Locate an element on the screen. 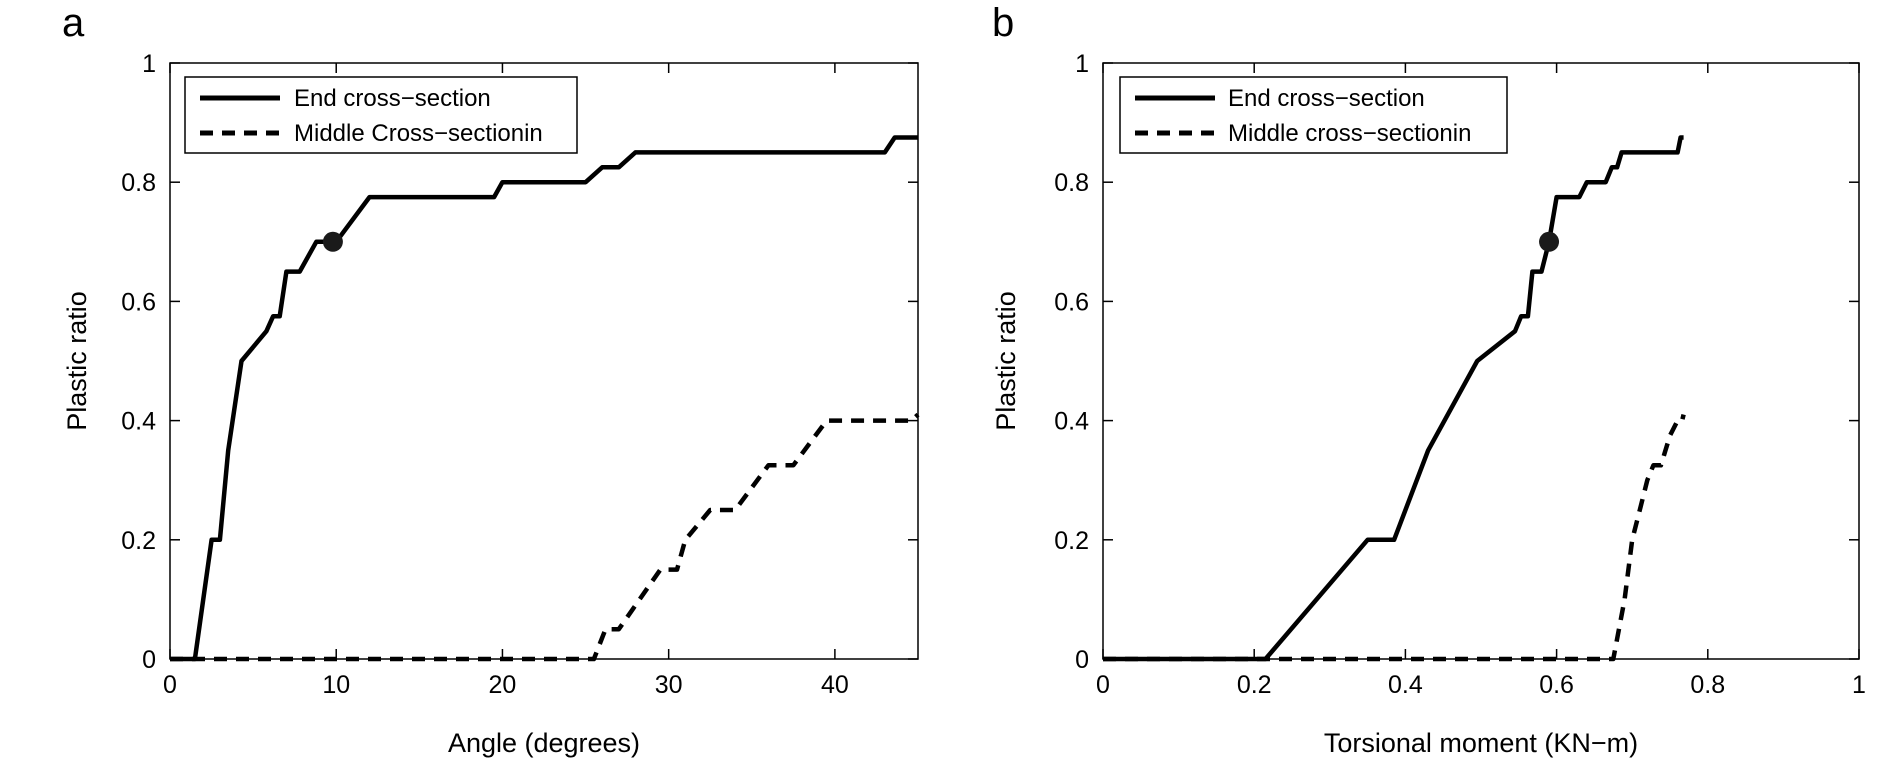  y-tick-label-b: 0 is located at coordinates (1082, 660).